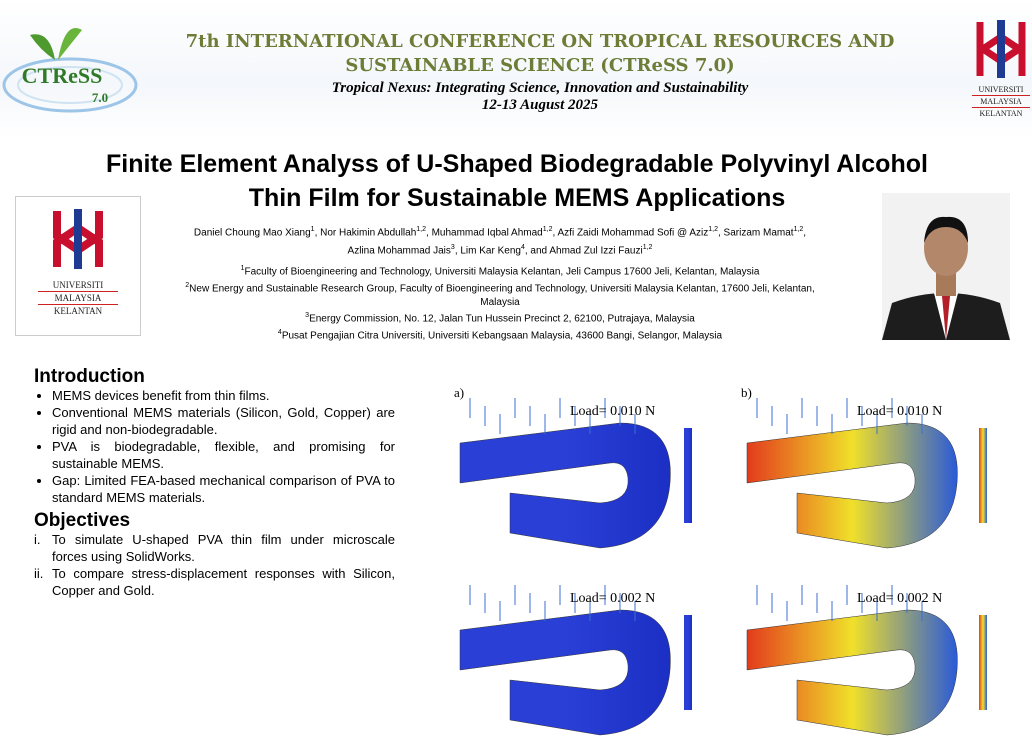 The width and height of the screenshot is (1032, 750). What do you see at coordinates (223, 395) in the screenshot?
I see `intro-item: MEMS devices benefit from thin films.` at bounding box center [223, 395].